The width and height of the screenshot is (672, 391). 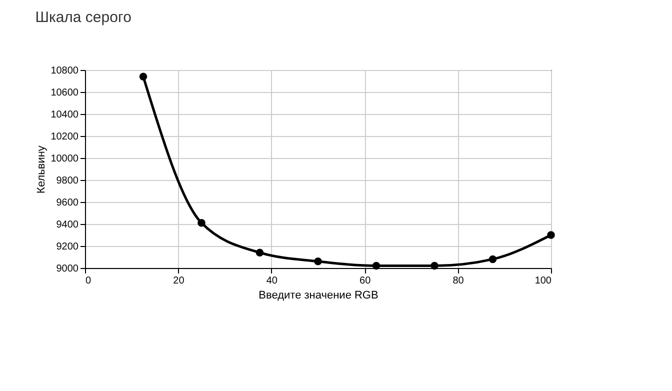 I want to click on y-tick-label: 9400, so click(x=67, y=225).